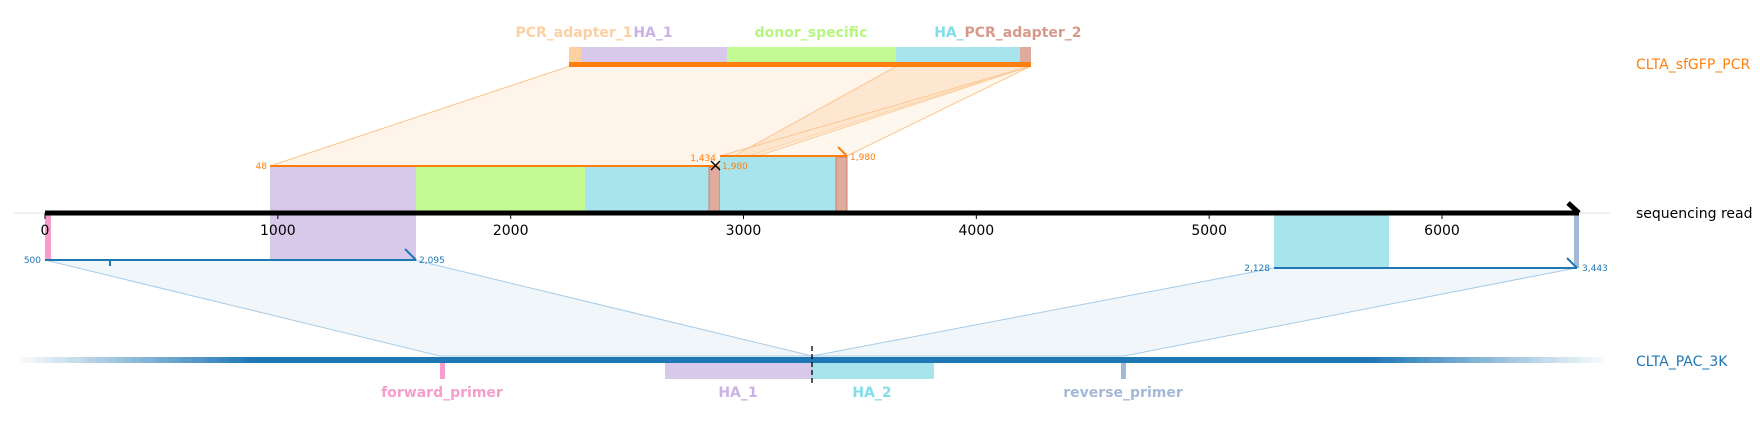  I want to click on bottom-align-hook-right, so click(1572, 263).